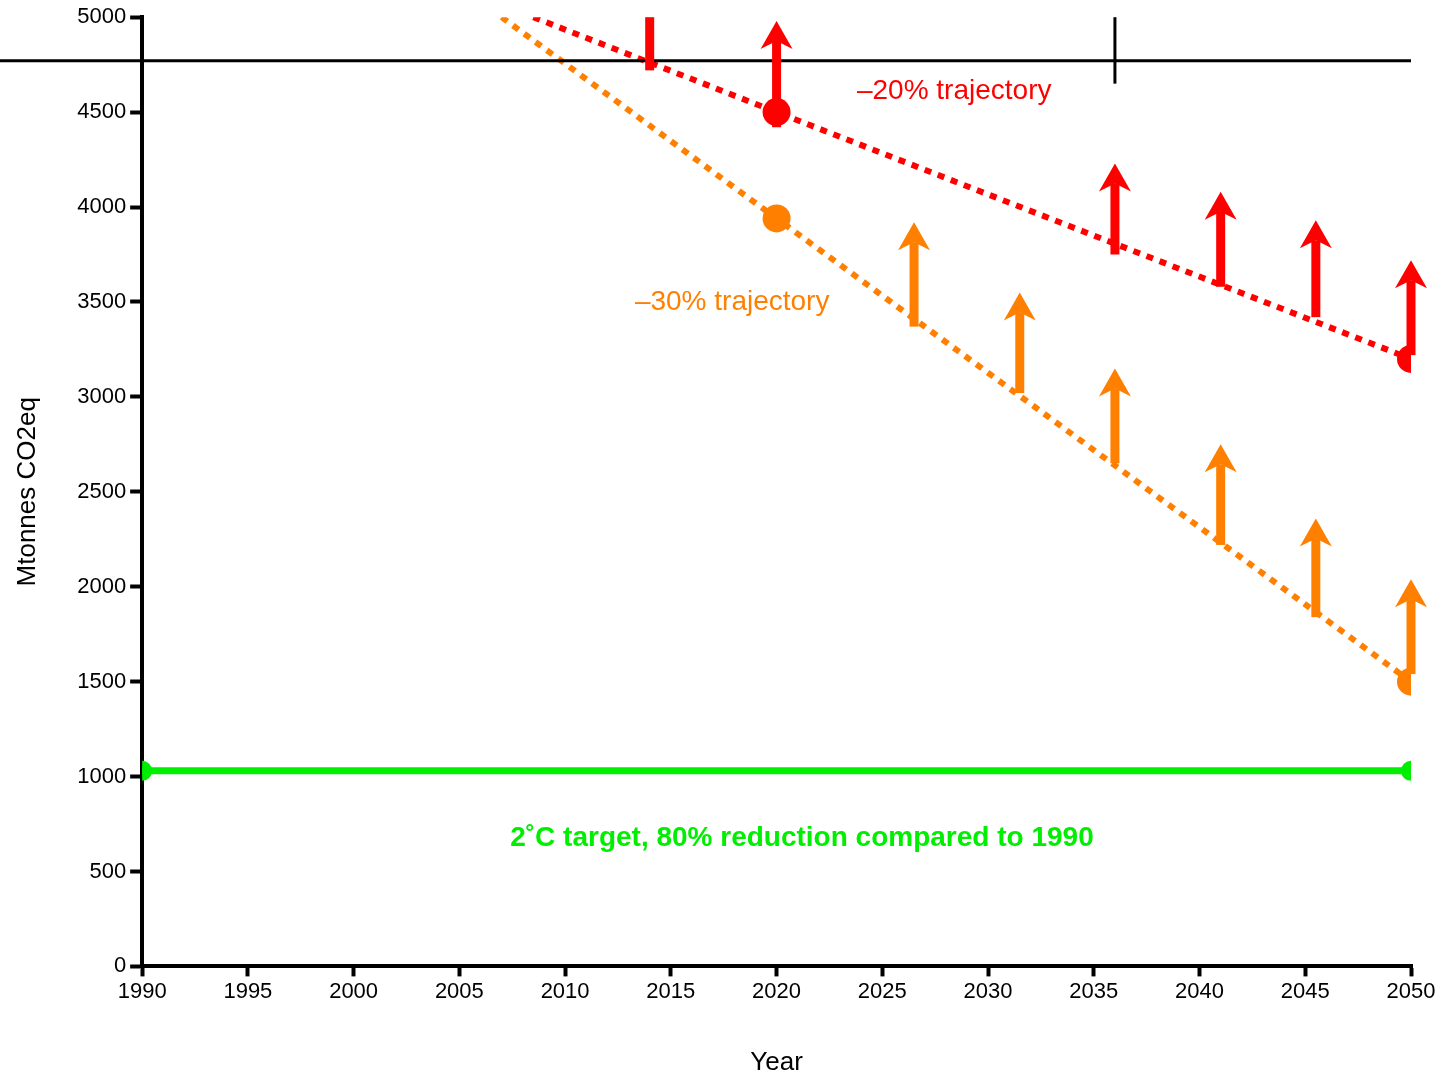  I want to click on annotation: –30% trajectory, so click(732, 300).